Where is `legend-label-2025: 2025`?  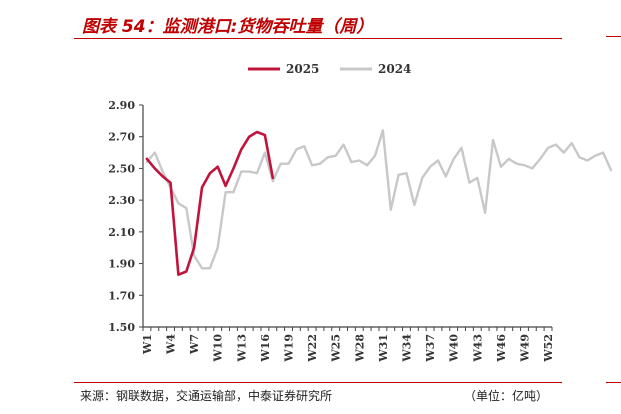
legend-label-2025: 2025 is located at coordinates (302, 69).